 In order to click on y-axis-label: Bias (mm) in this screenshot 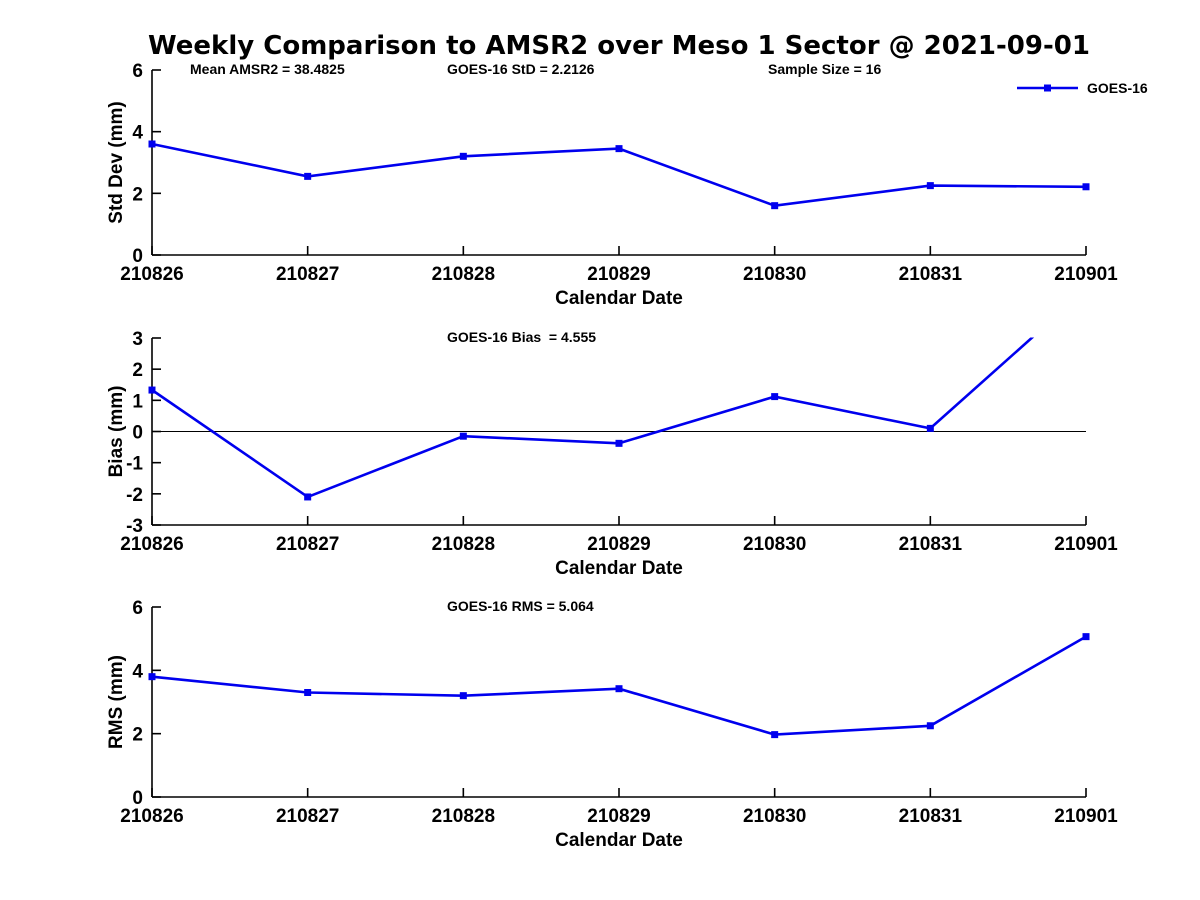, I will do `click(116, 432)`.